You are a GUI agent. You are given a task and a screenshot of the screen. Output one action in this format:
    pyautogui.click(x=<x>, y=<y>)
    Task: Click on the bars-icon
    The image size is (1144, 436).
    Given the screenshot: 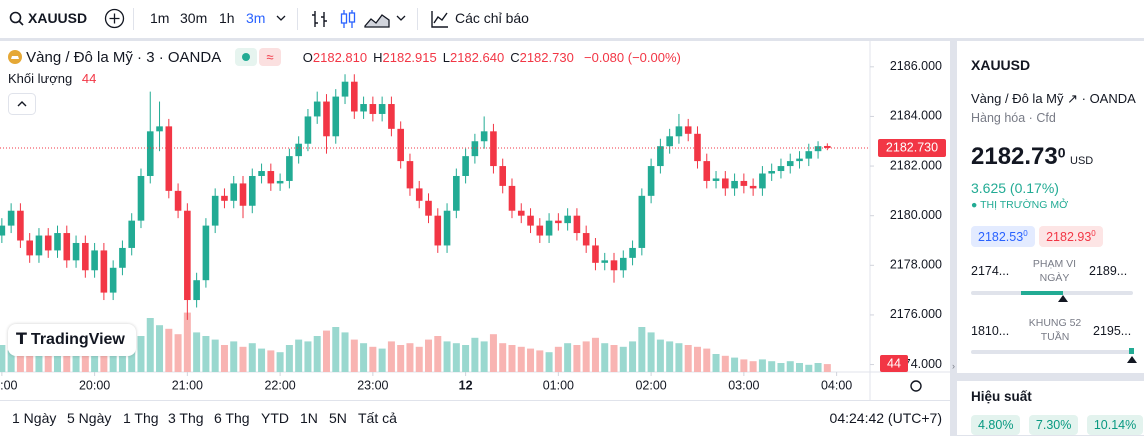 What is the action you would take?
    pyautogui.click(x=320, y=19)
    